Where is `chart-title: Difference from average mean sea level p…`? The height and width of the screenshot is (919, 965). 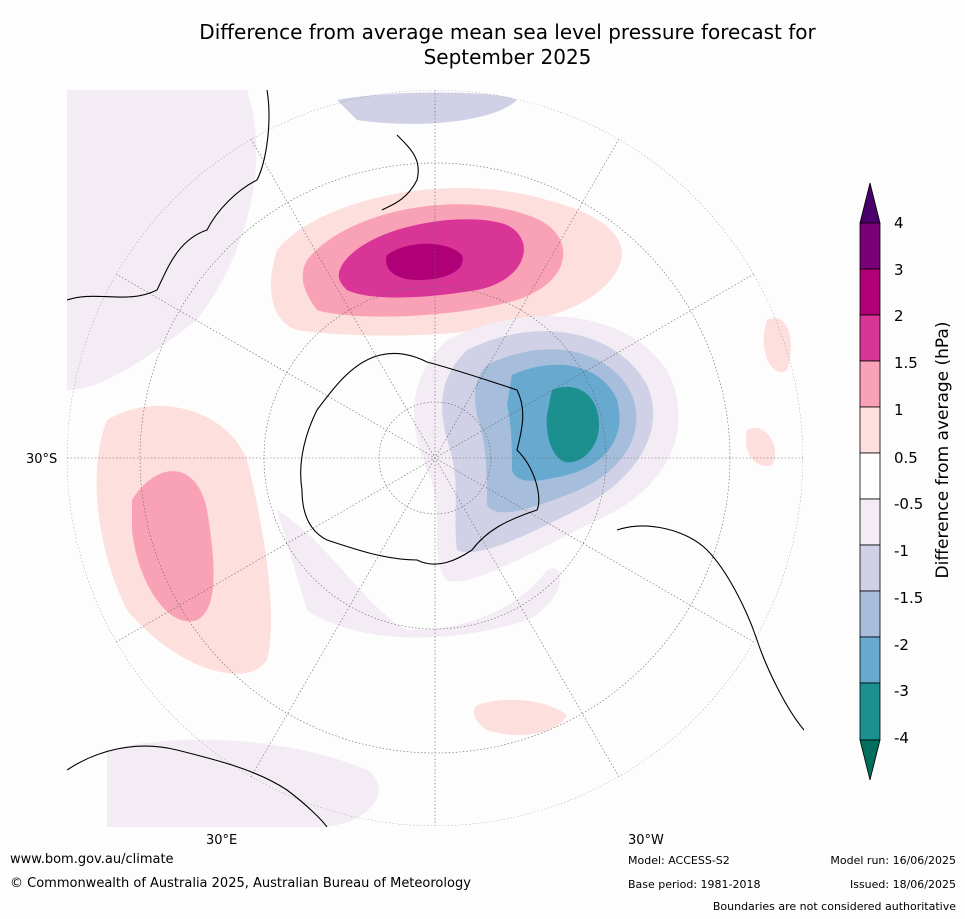 chart-title: Difference from average mean sea level p… is located at coordinates (507, 45).